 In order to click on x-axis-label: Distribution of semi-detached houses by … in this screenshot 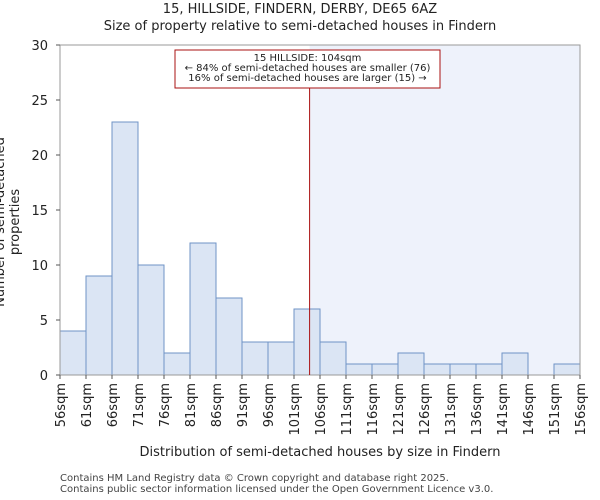, I will do `click(320, 452)`.